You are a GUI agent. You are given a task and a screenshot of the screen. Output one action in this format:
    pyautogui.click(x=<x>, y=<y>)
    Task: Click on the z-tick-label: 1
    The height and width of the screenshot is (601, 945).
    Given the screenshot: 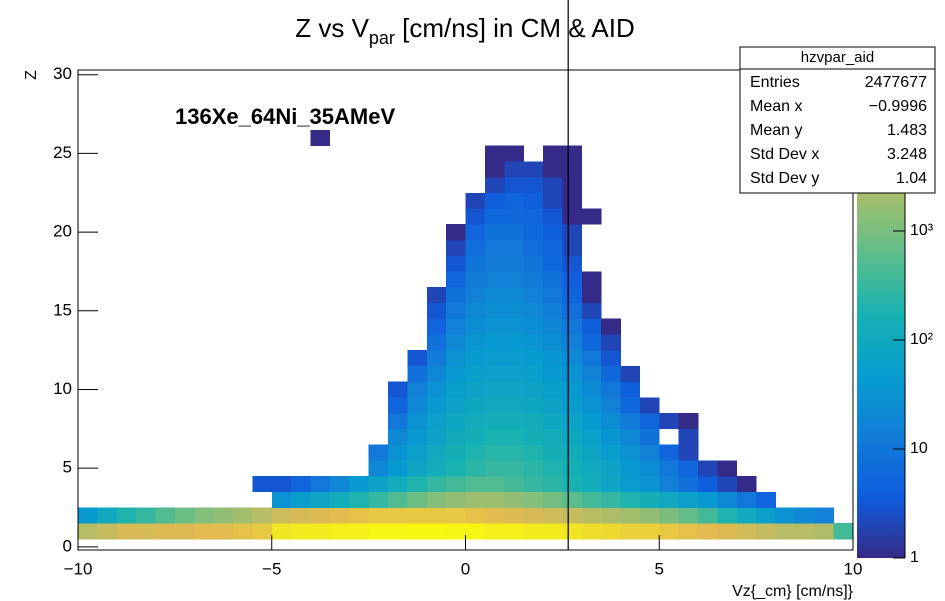 What is the action you would take?
    pyautogui.click(x=914, y=557)
    